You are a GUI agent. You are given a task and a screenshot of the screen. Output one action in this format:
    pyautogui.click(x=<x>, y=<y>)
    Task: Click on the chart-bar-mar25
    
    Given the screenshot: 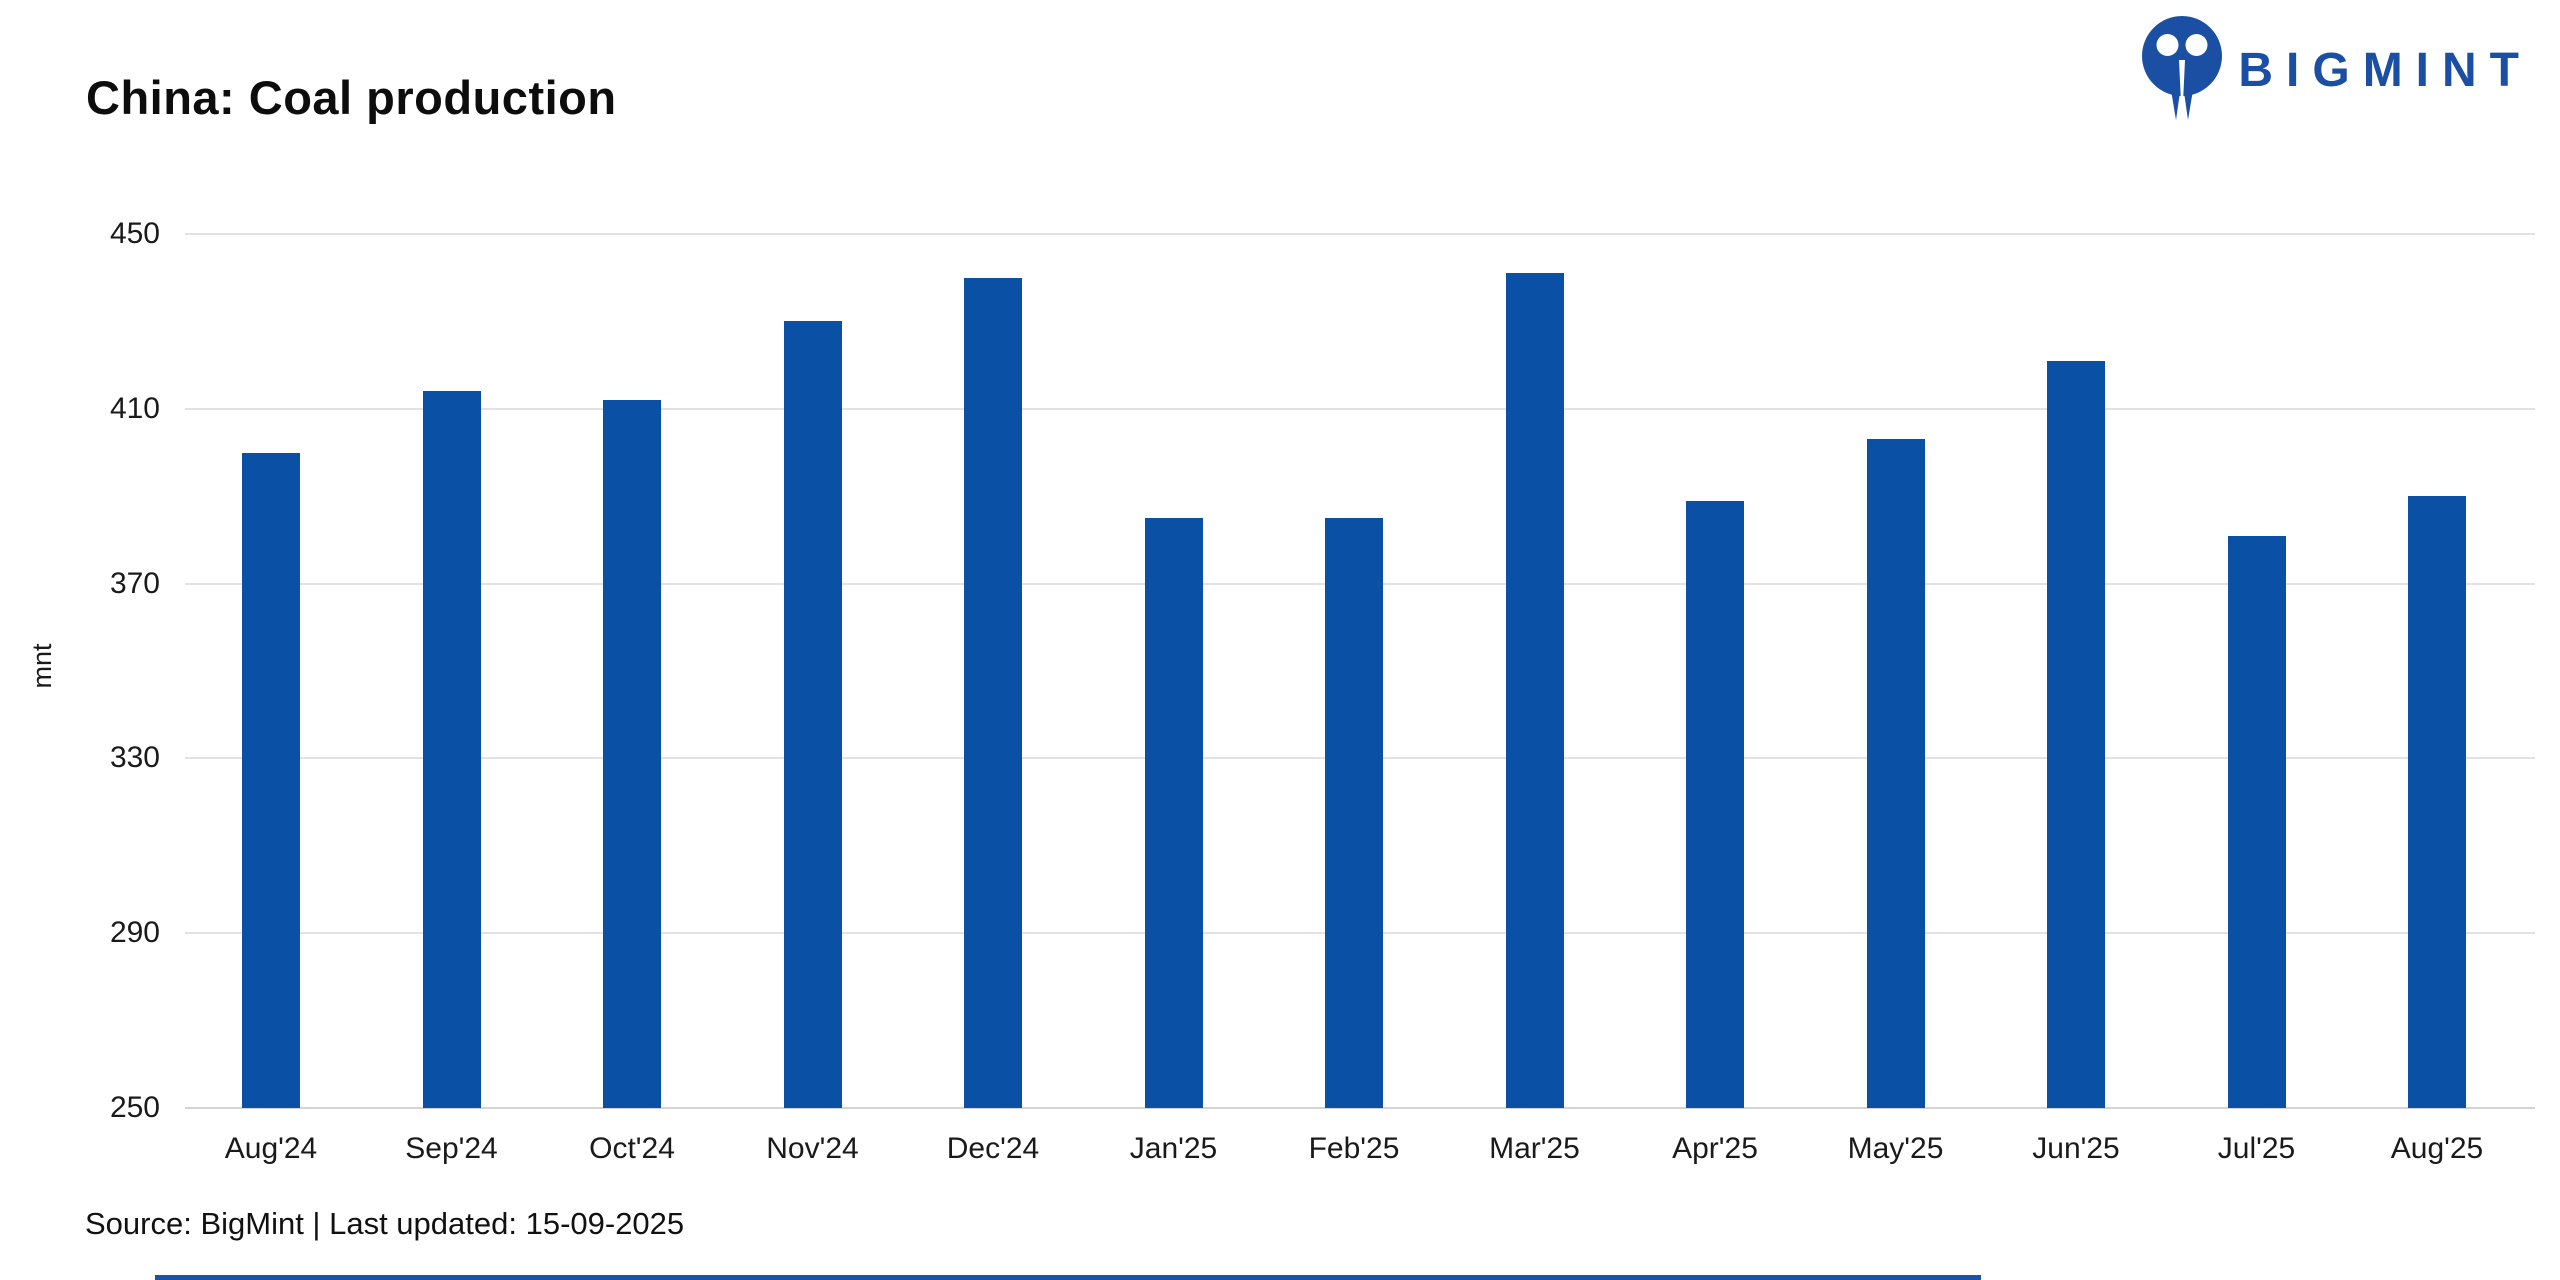 What is the action you would take?
    pyautogui.click(x=1534, y=690)
    